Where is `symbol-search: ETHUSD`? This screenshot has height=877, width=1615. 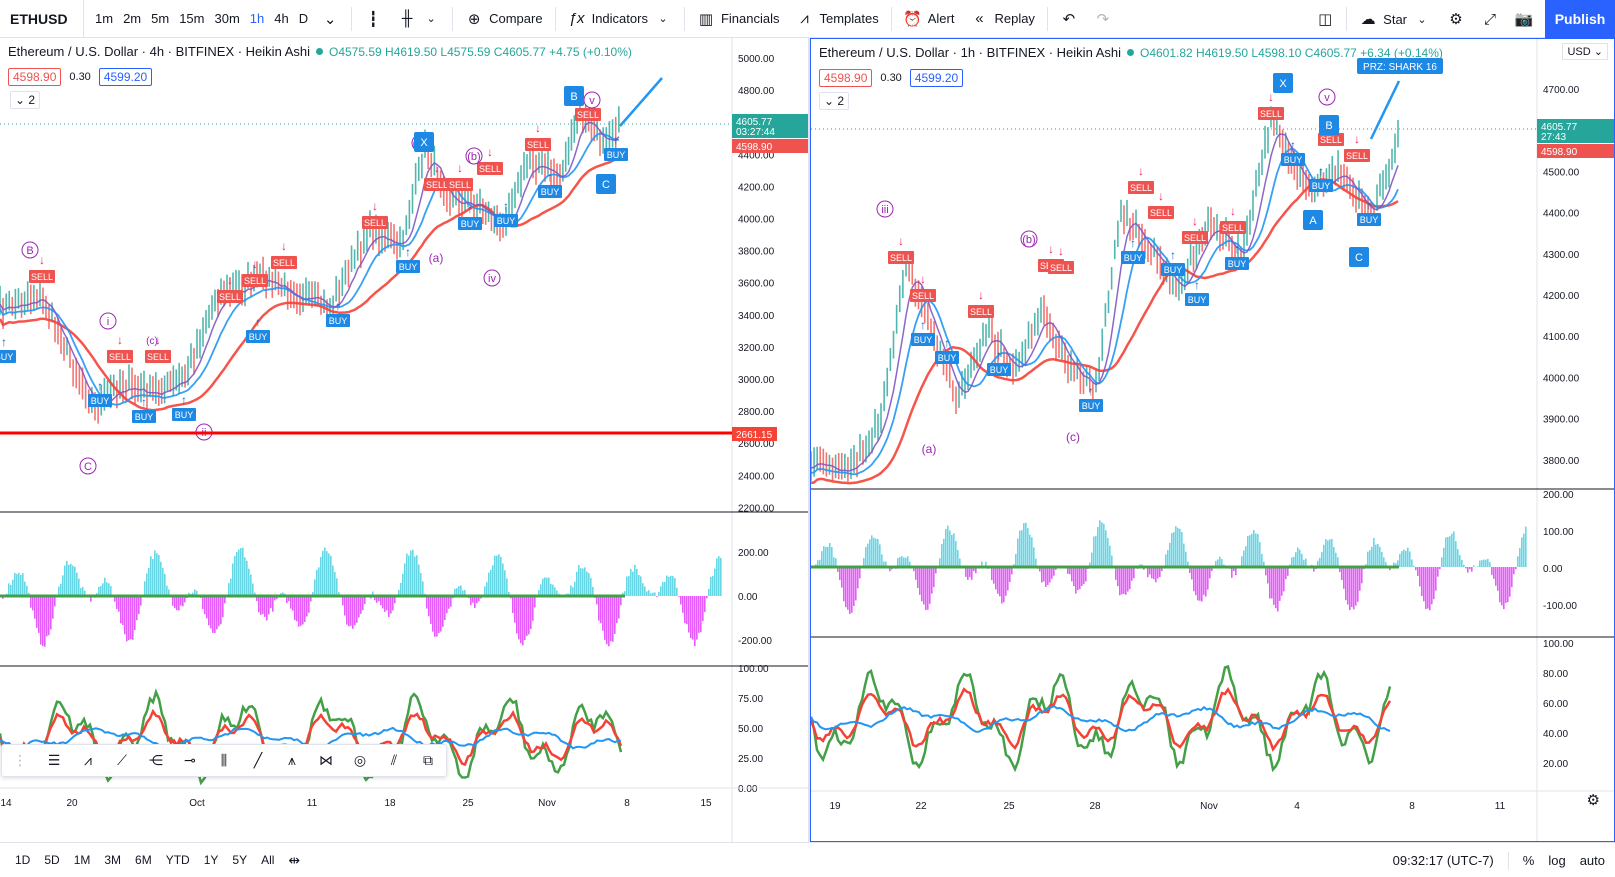 symbol-search: ETHUSD is located at coordinates (42, 19).